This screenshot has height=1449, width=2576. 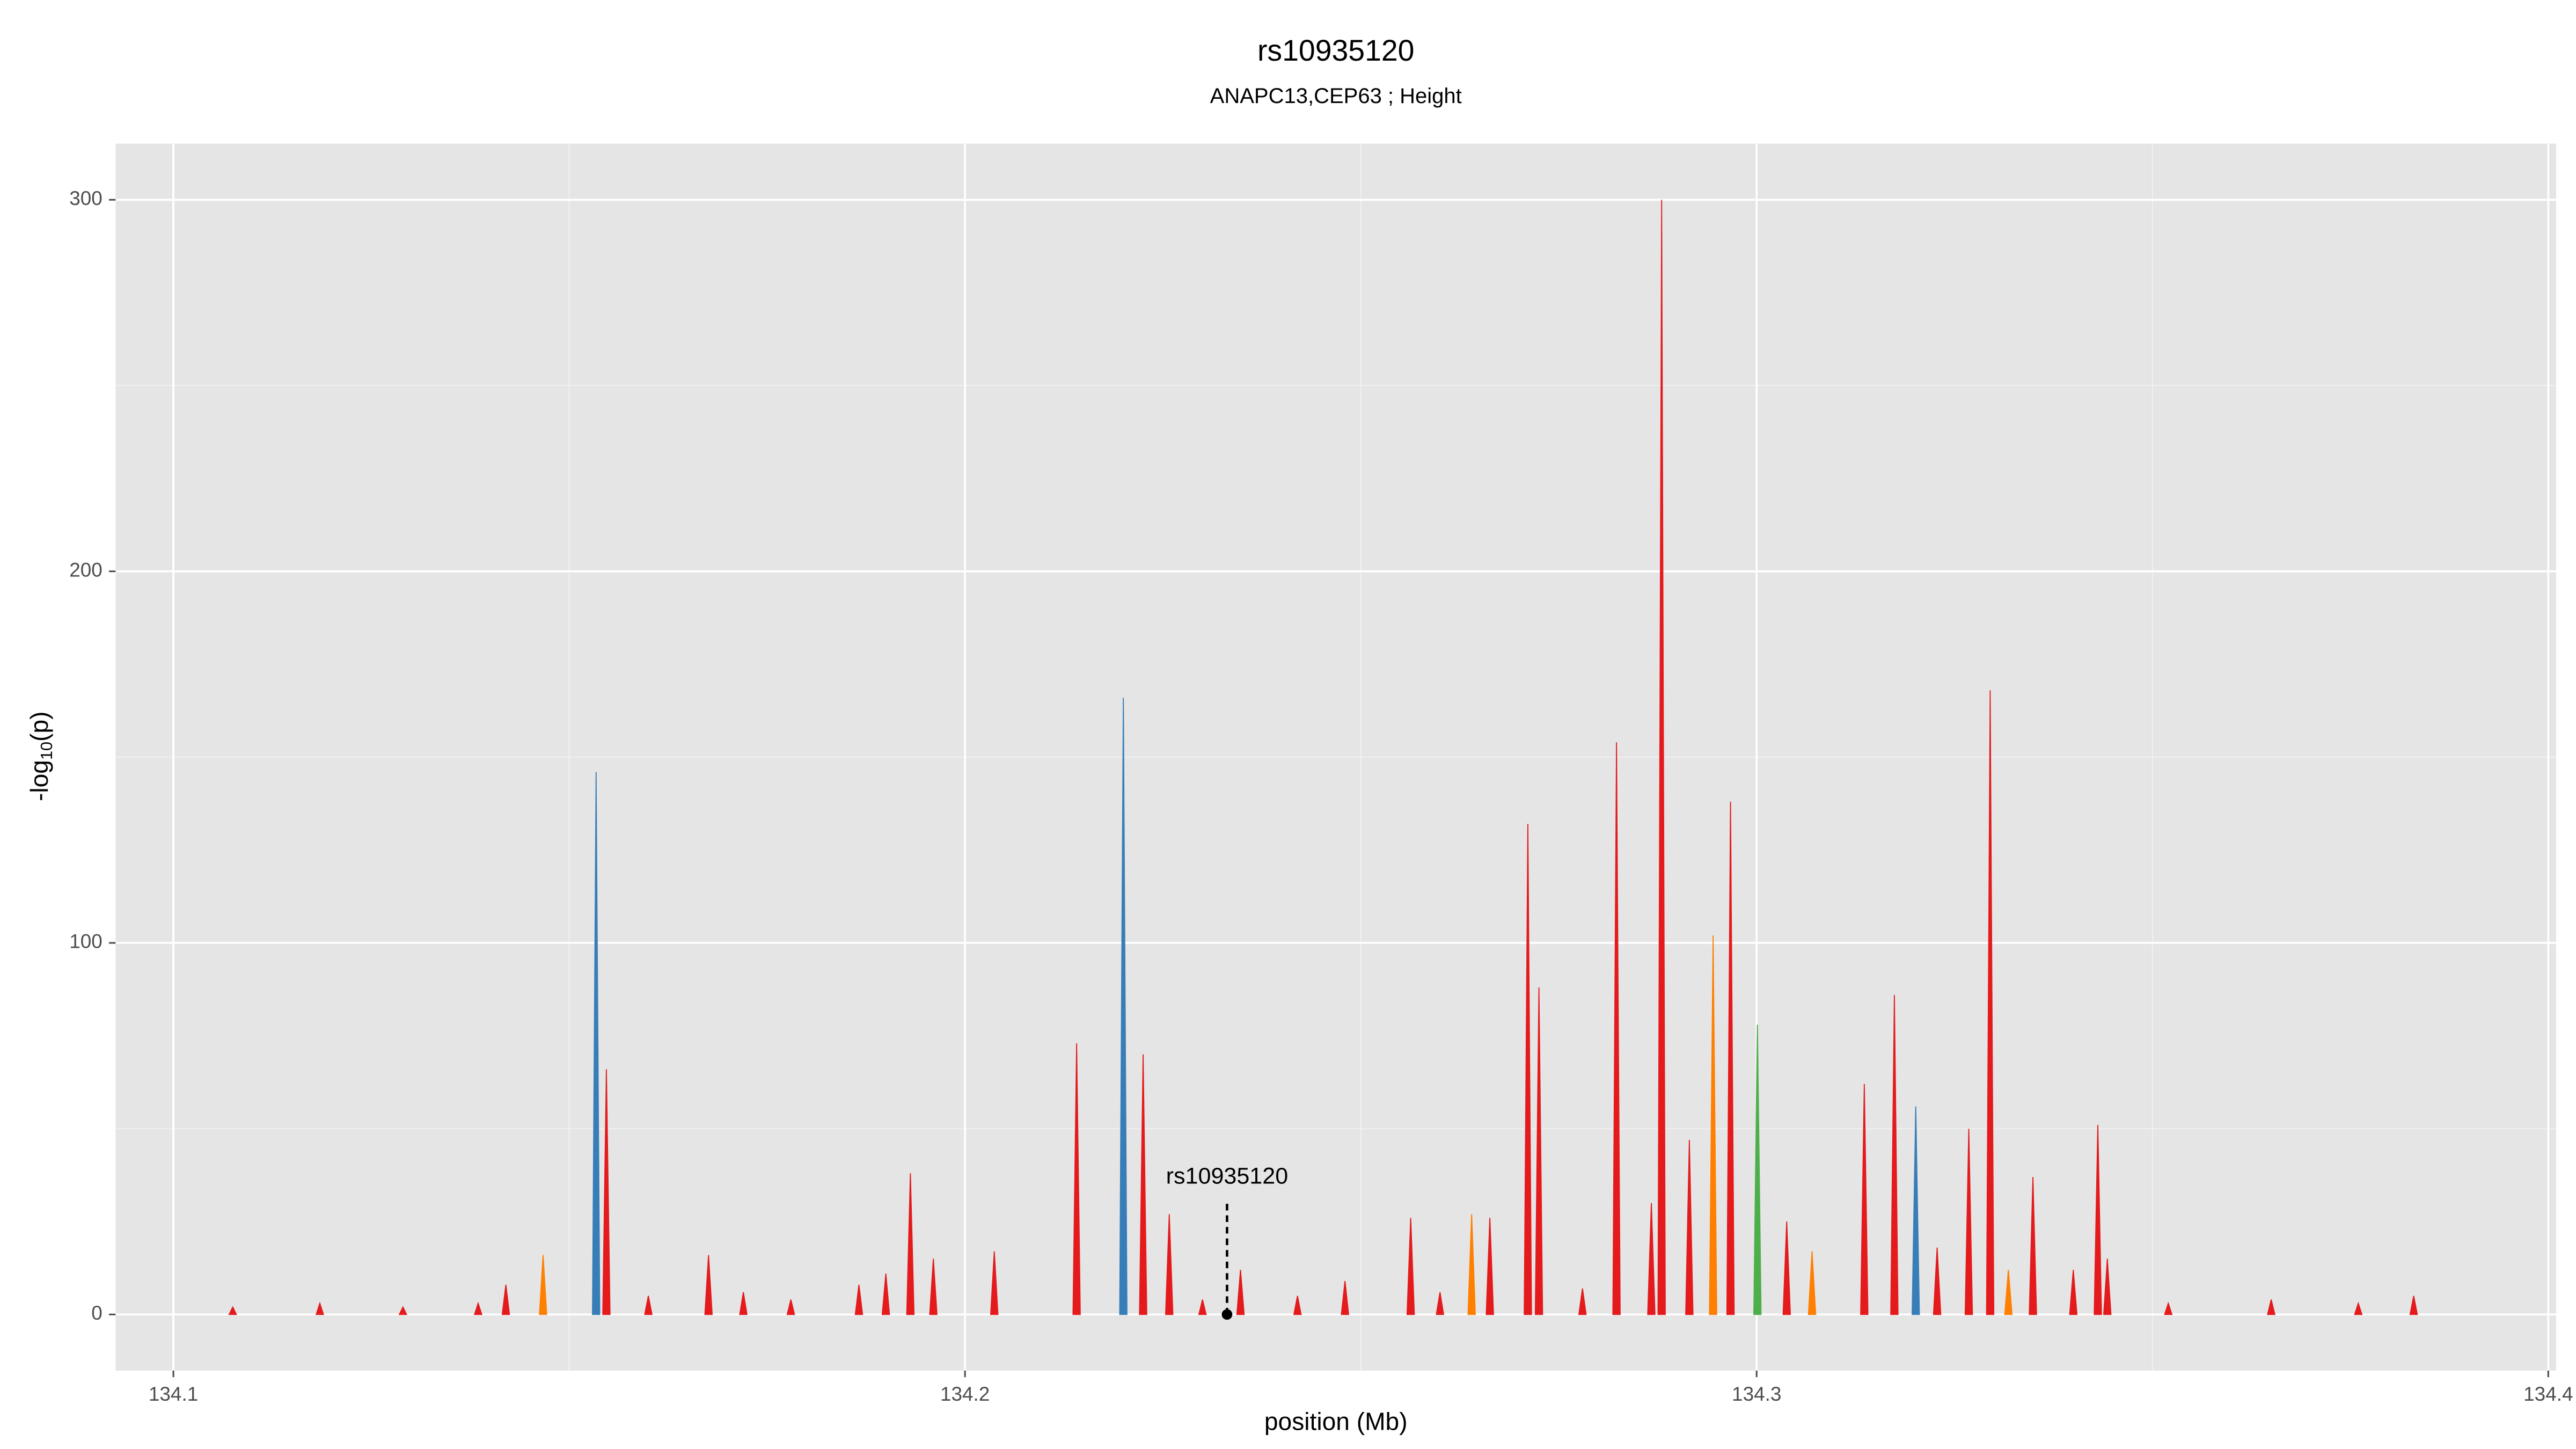 I want to click on chart-title: rs10935120, so click(x=1336, y=50).